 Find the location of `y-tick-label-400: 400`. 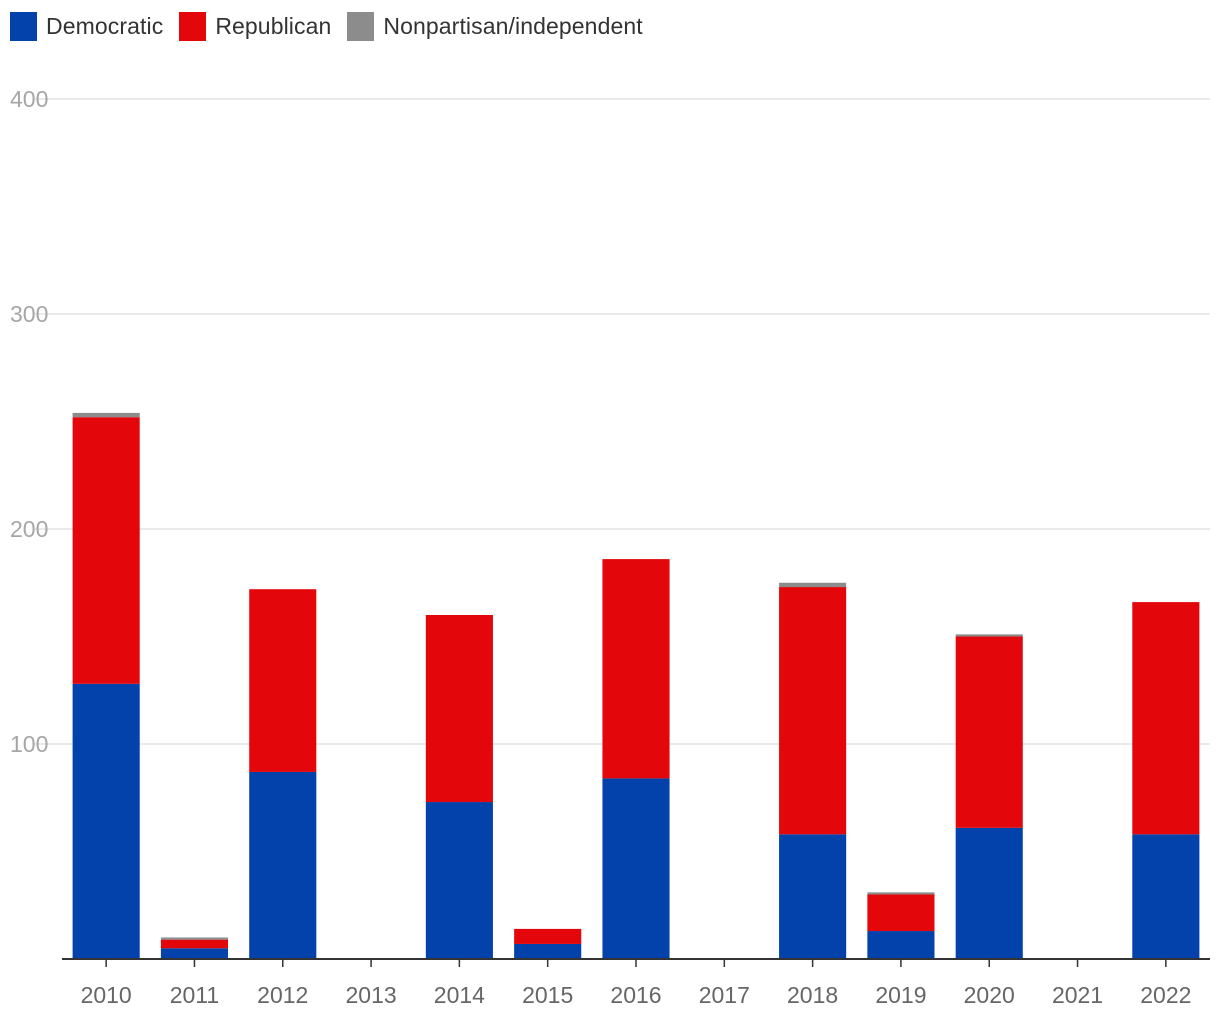

y-tick-label-400: 400 is located at coordinates (29, 99).